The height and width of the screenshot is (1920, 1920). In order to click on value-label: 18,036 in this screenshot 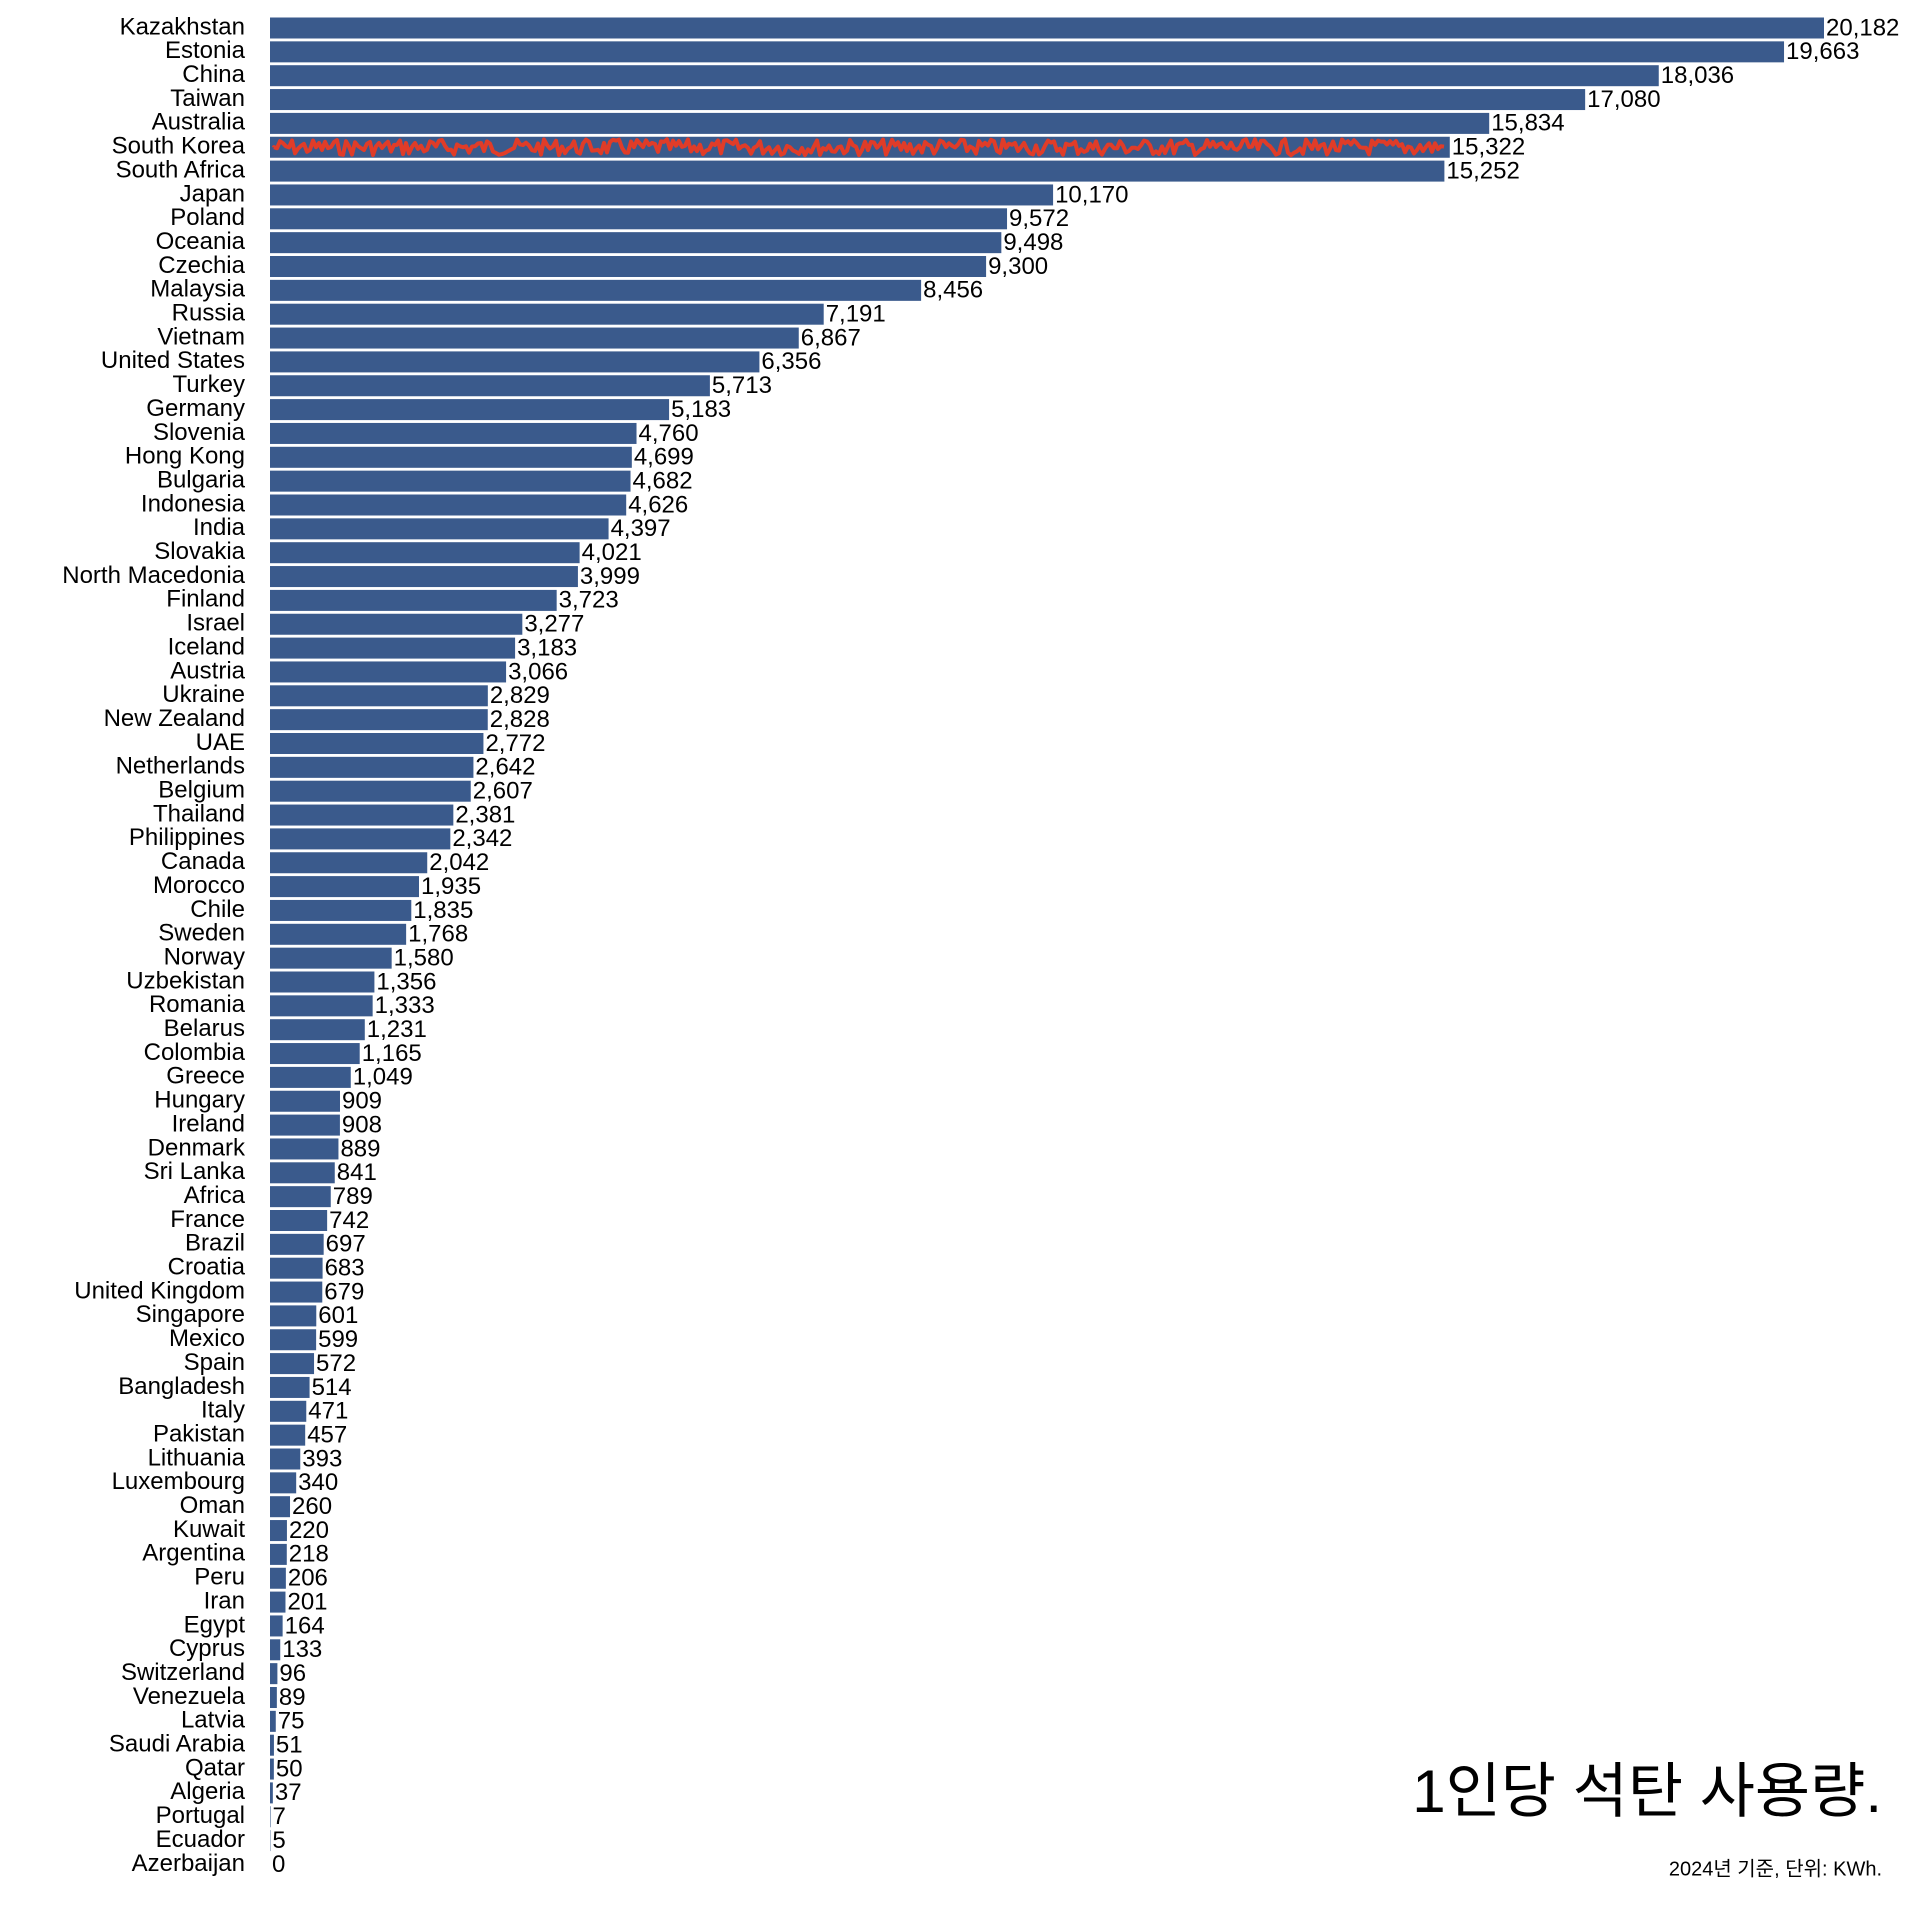, I will do `click(1697, 75)`.